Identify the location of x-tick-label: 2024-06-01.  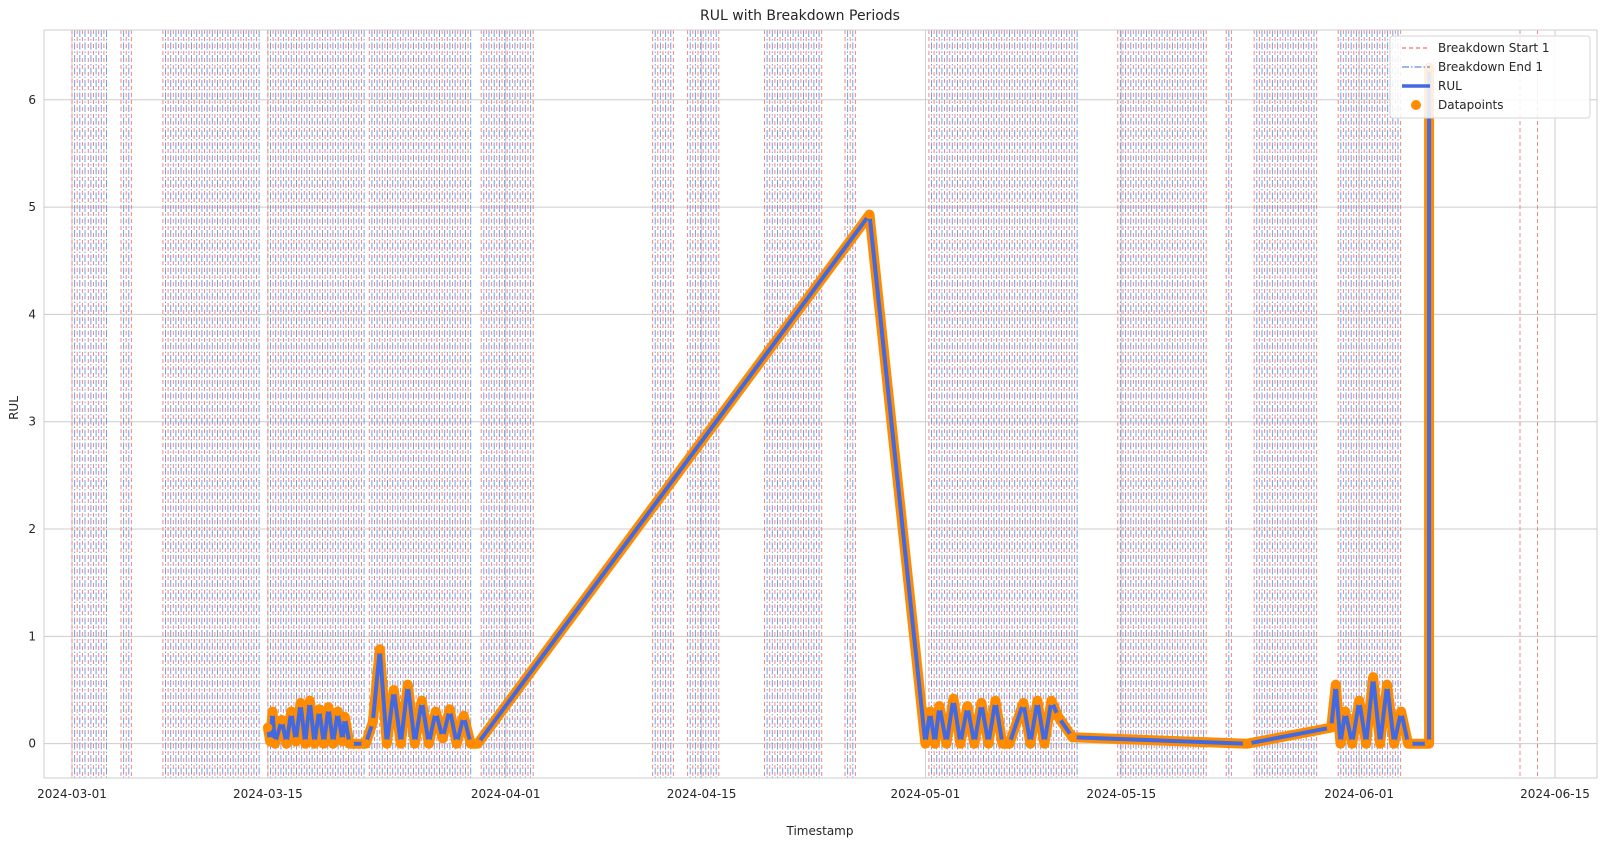
(1359, 794).